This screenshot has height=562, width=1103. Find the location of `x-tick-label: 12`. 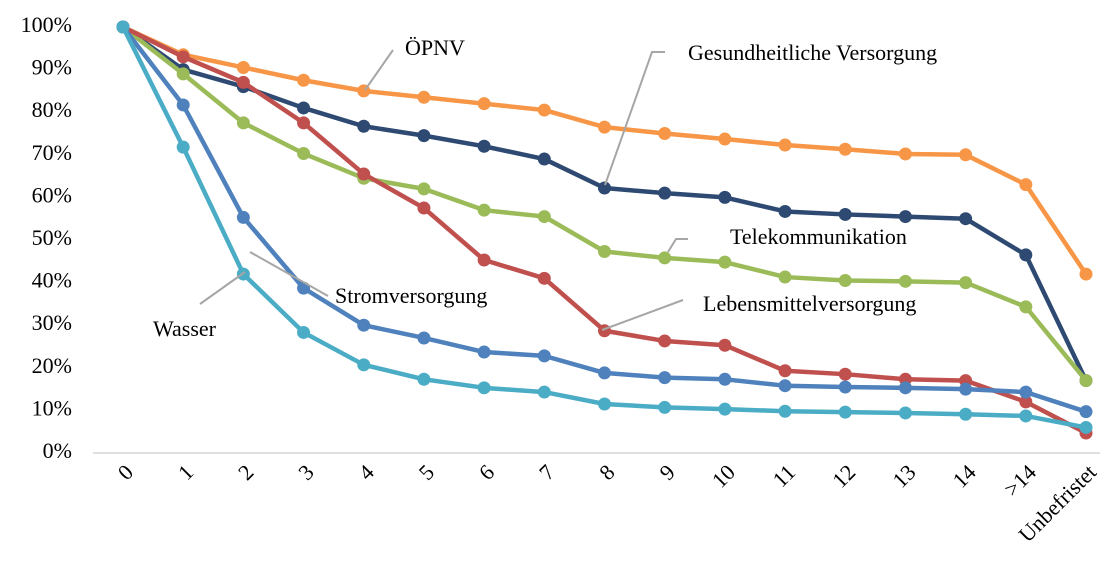

x-tick-label: 12 is located at coordinates (843, 475).